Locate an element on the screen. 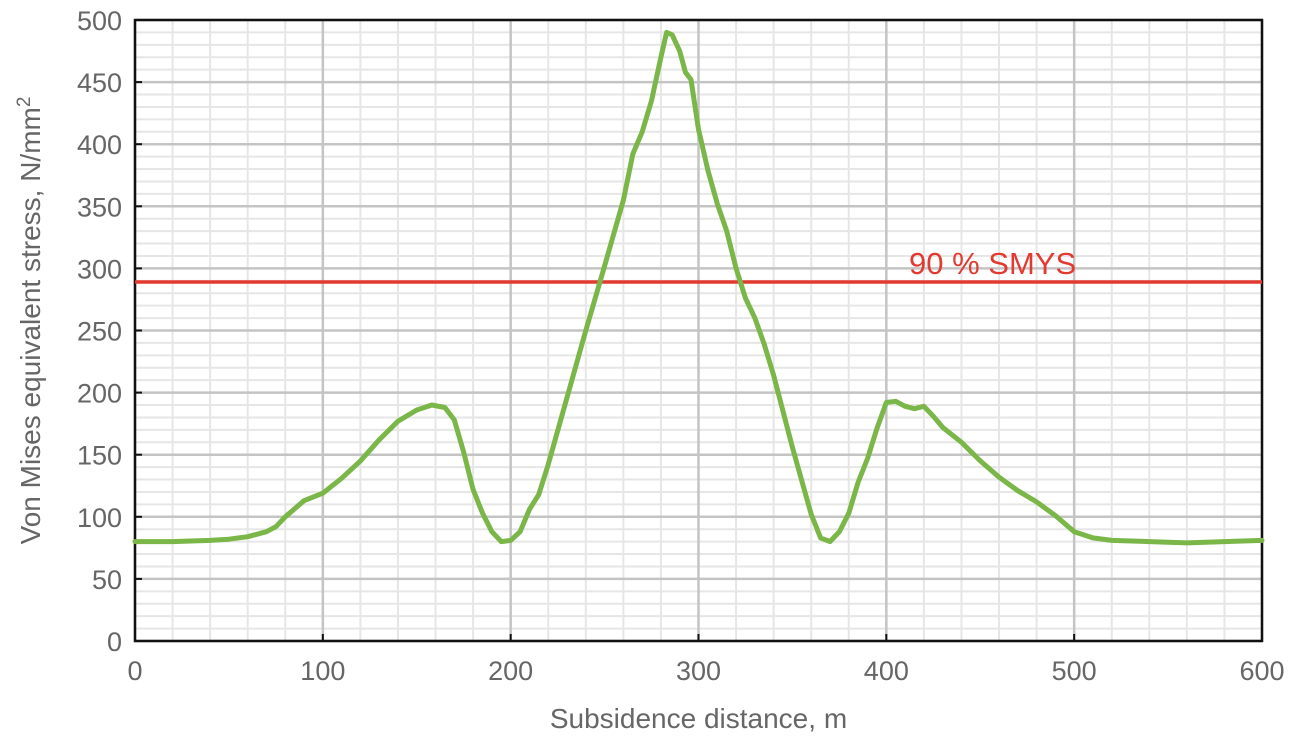 Image resolution: width=1292 pixels, height=738 pixels. x-tick-label: 300 is located at coordinates (698, 671).